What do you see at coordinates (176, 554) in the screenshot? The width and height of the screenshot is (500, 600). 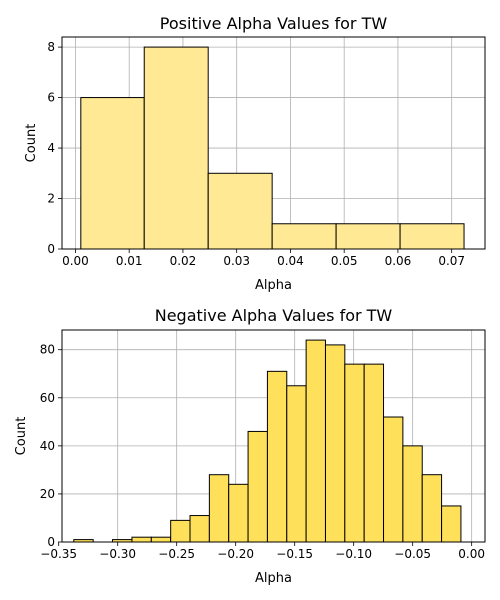 I see `x-tick-label: −0.25` at bounding box center [176, 554].